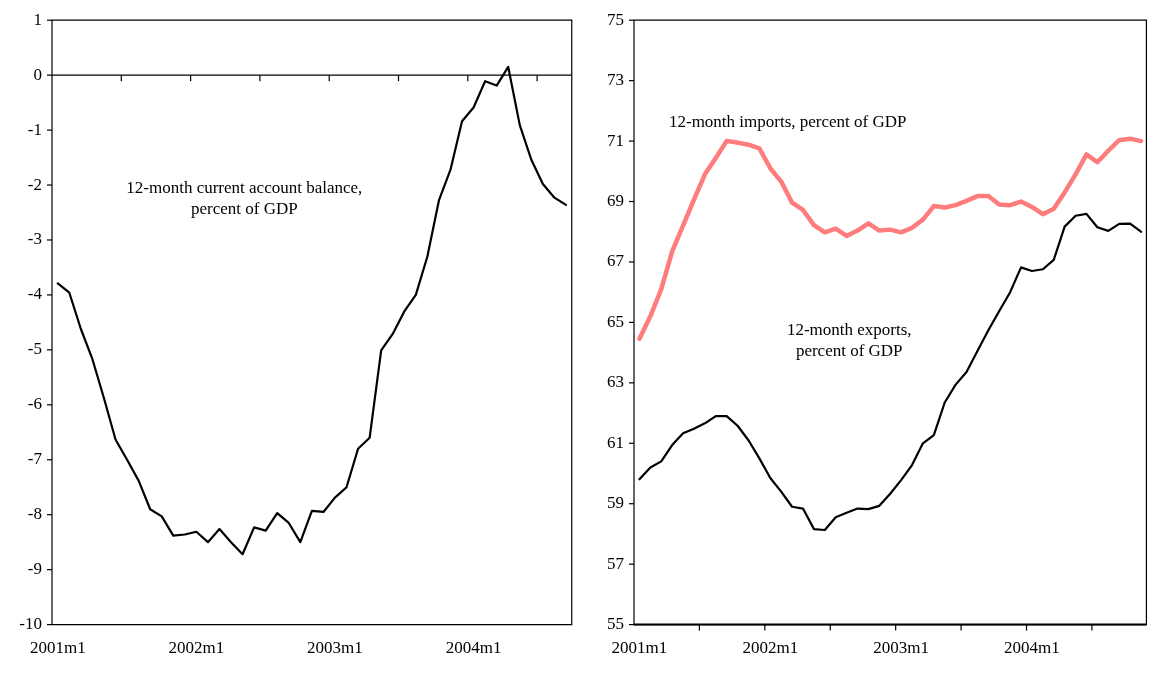  I want to click on y-tick-label: 71, so click(615, 140).